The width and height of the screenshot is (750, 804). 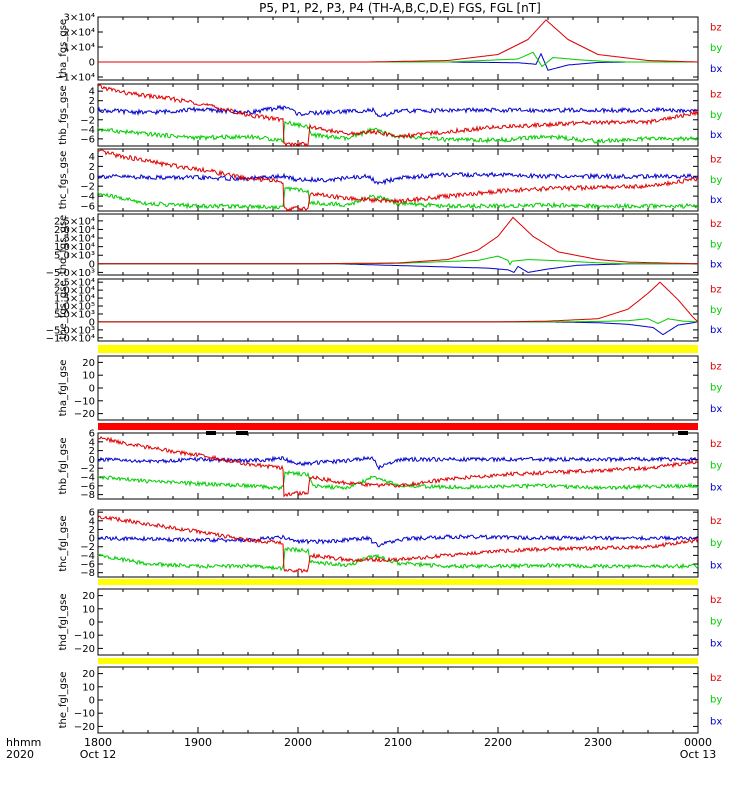 I want to click on panel-the_fgl_gse: the_fgl_gse 20 10 0 −10 −20 bz by bx, so click(x=390, y=700).